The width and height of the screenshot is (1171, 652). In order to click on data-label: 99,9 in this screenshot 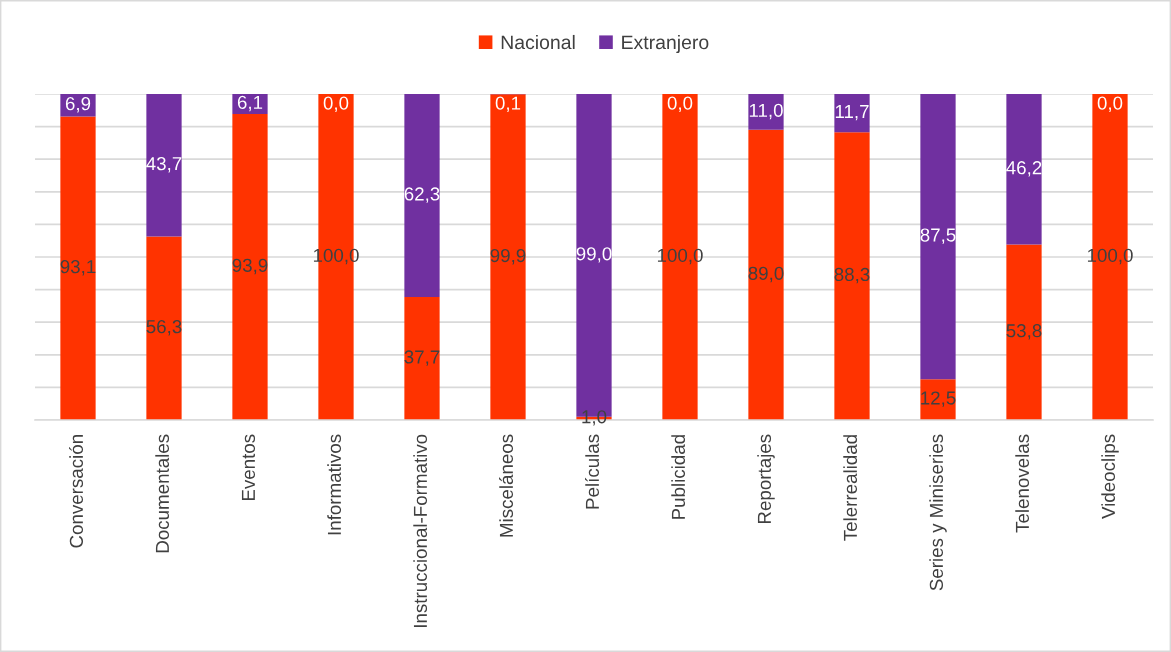, I will do `click(508, 256)`.